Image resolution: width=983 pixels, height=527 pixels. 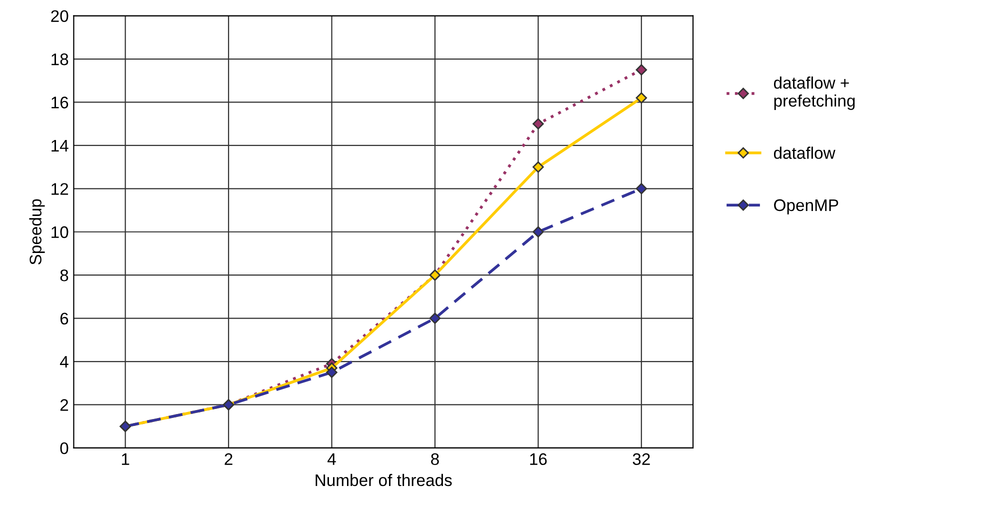 What do you see at coordinates (435, 459) in the screenshot?
I see `x-tick-label: 8` at bounding box center [435, 459].